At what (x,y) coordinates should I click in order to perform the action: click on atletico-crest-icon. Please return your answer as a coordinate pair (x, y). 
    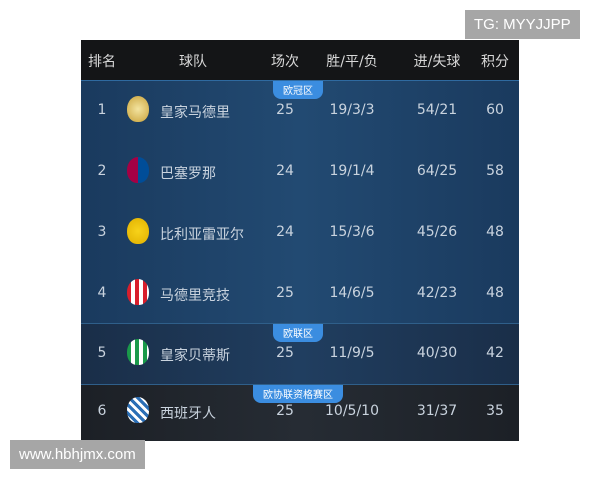
    Looking at the image, I should click on (138, 292).